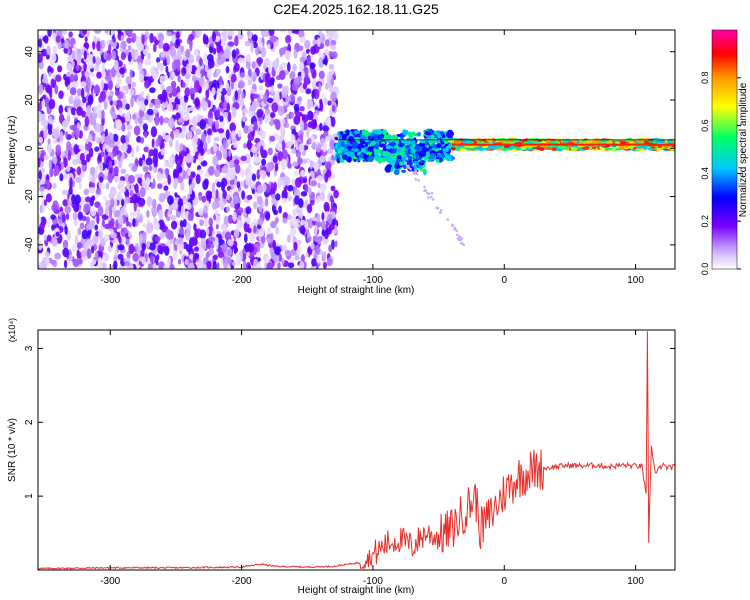 This screenshot has width=750, height=600. I want to click on spectrogram-y-axis-label: Frequency (Hz), so click(12, 150).